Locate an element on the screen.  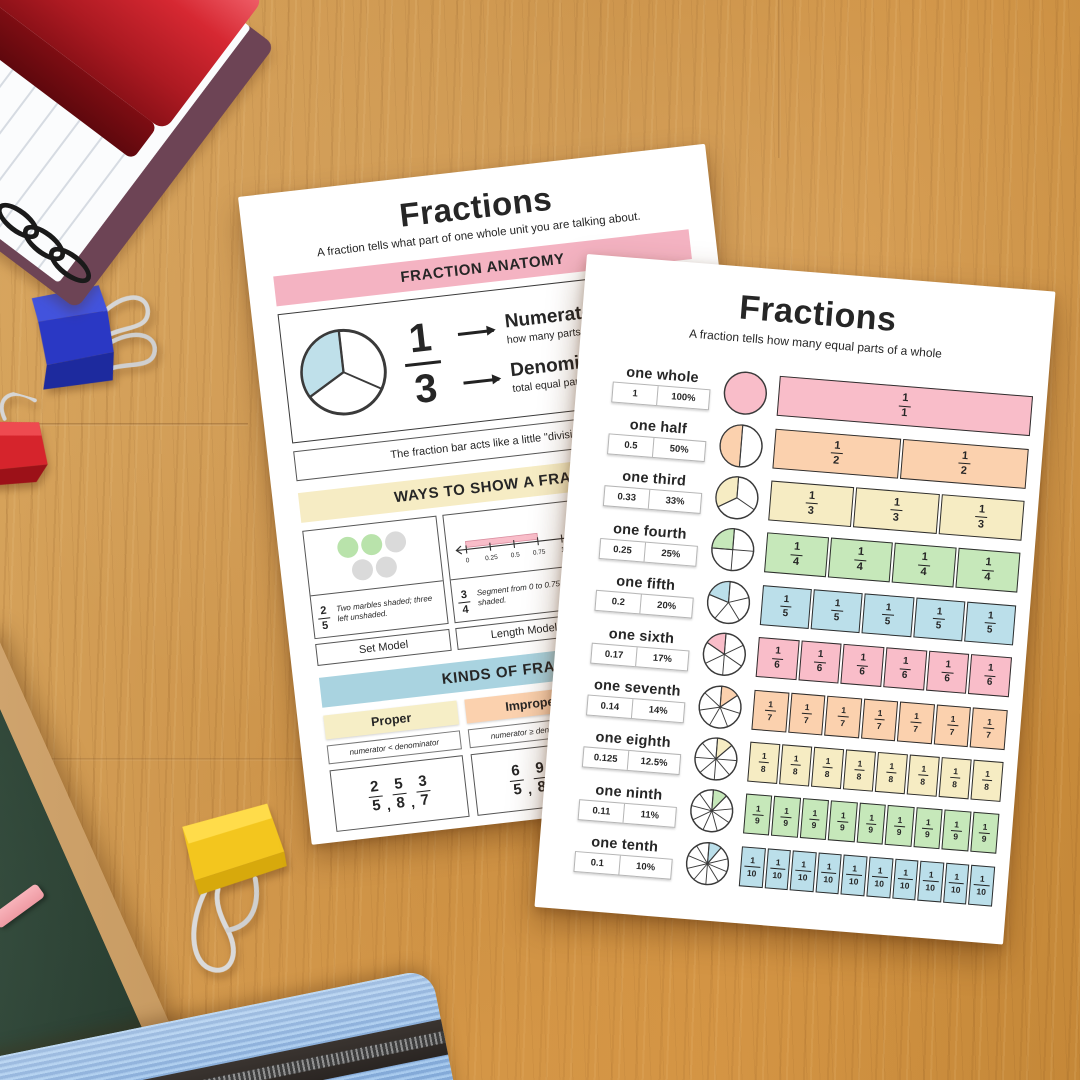
example-denominator: 3 is located at coordinates (425, 385).